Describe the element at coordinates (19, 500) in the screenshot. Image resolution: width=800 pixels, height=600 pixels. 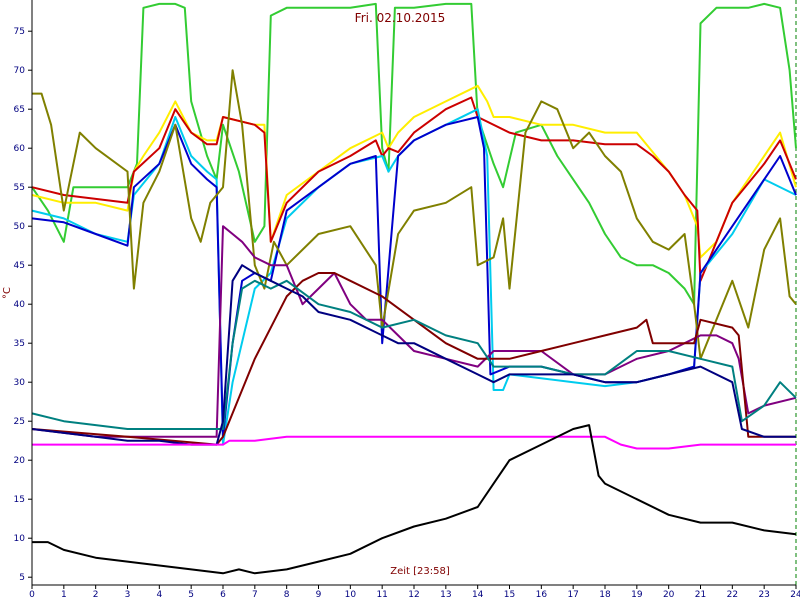
I see `y-tick-label: 15` at that location.